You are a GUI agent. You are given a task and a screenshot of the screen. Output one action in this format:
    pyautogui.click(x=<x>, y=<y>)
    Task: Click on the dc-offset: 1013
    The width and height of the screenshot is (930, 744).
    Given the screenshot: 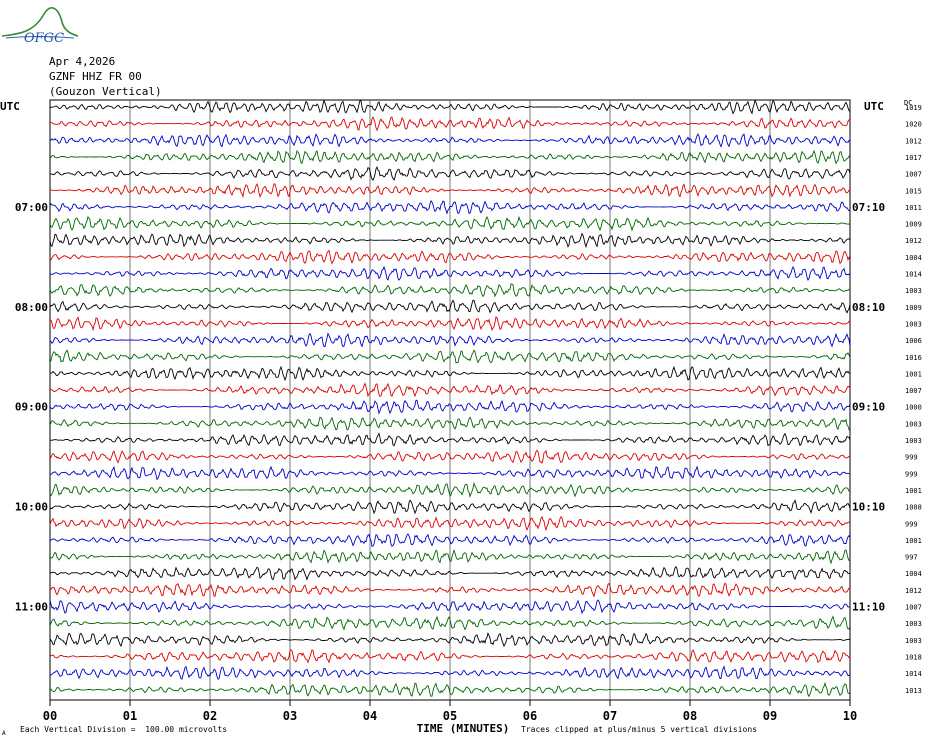 What is the action you would take?
    pyautogui.click(x=913, y=691)
    